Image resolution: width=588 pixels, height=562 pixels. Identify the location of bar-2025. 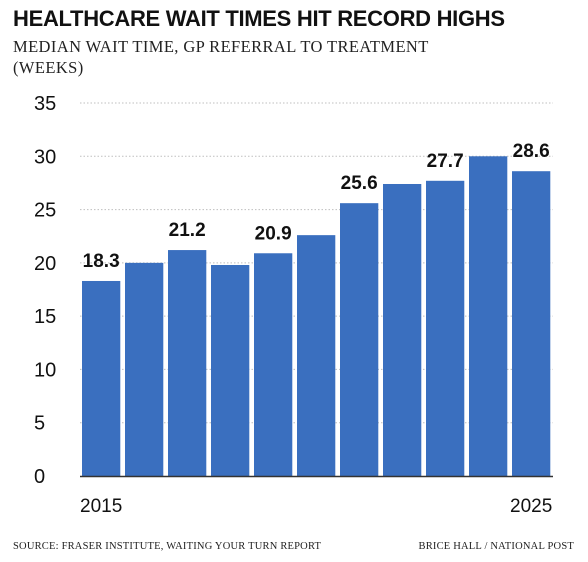
(531, 323).